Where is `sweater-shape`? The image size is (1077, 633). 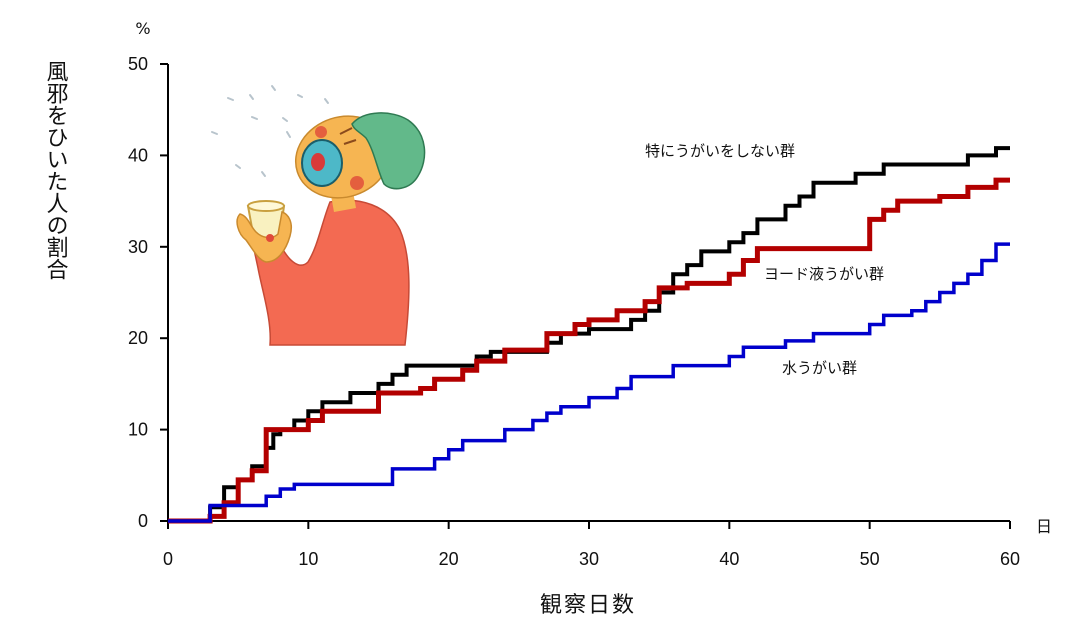
sweater-shape is located at coordinates (330, 272).